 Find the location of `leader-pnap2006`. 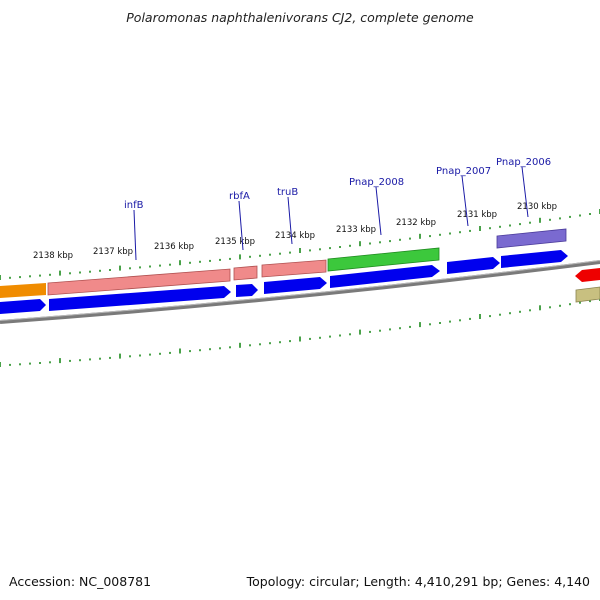

leader-pnap2006 is located at coordinates (525, 192).